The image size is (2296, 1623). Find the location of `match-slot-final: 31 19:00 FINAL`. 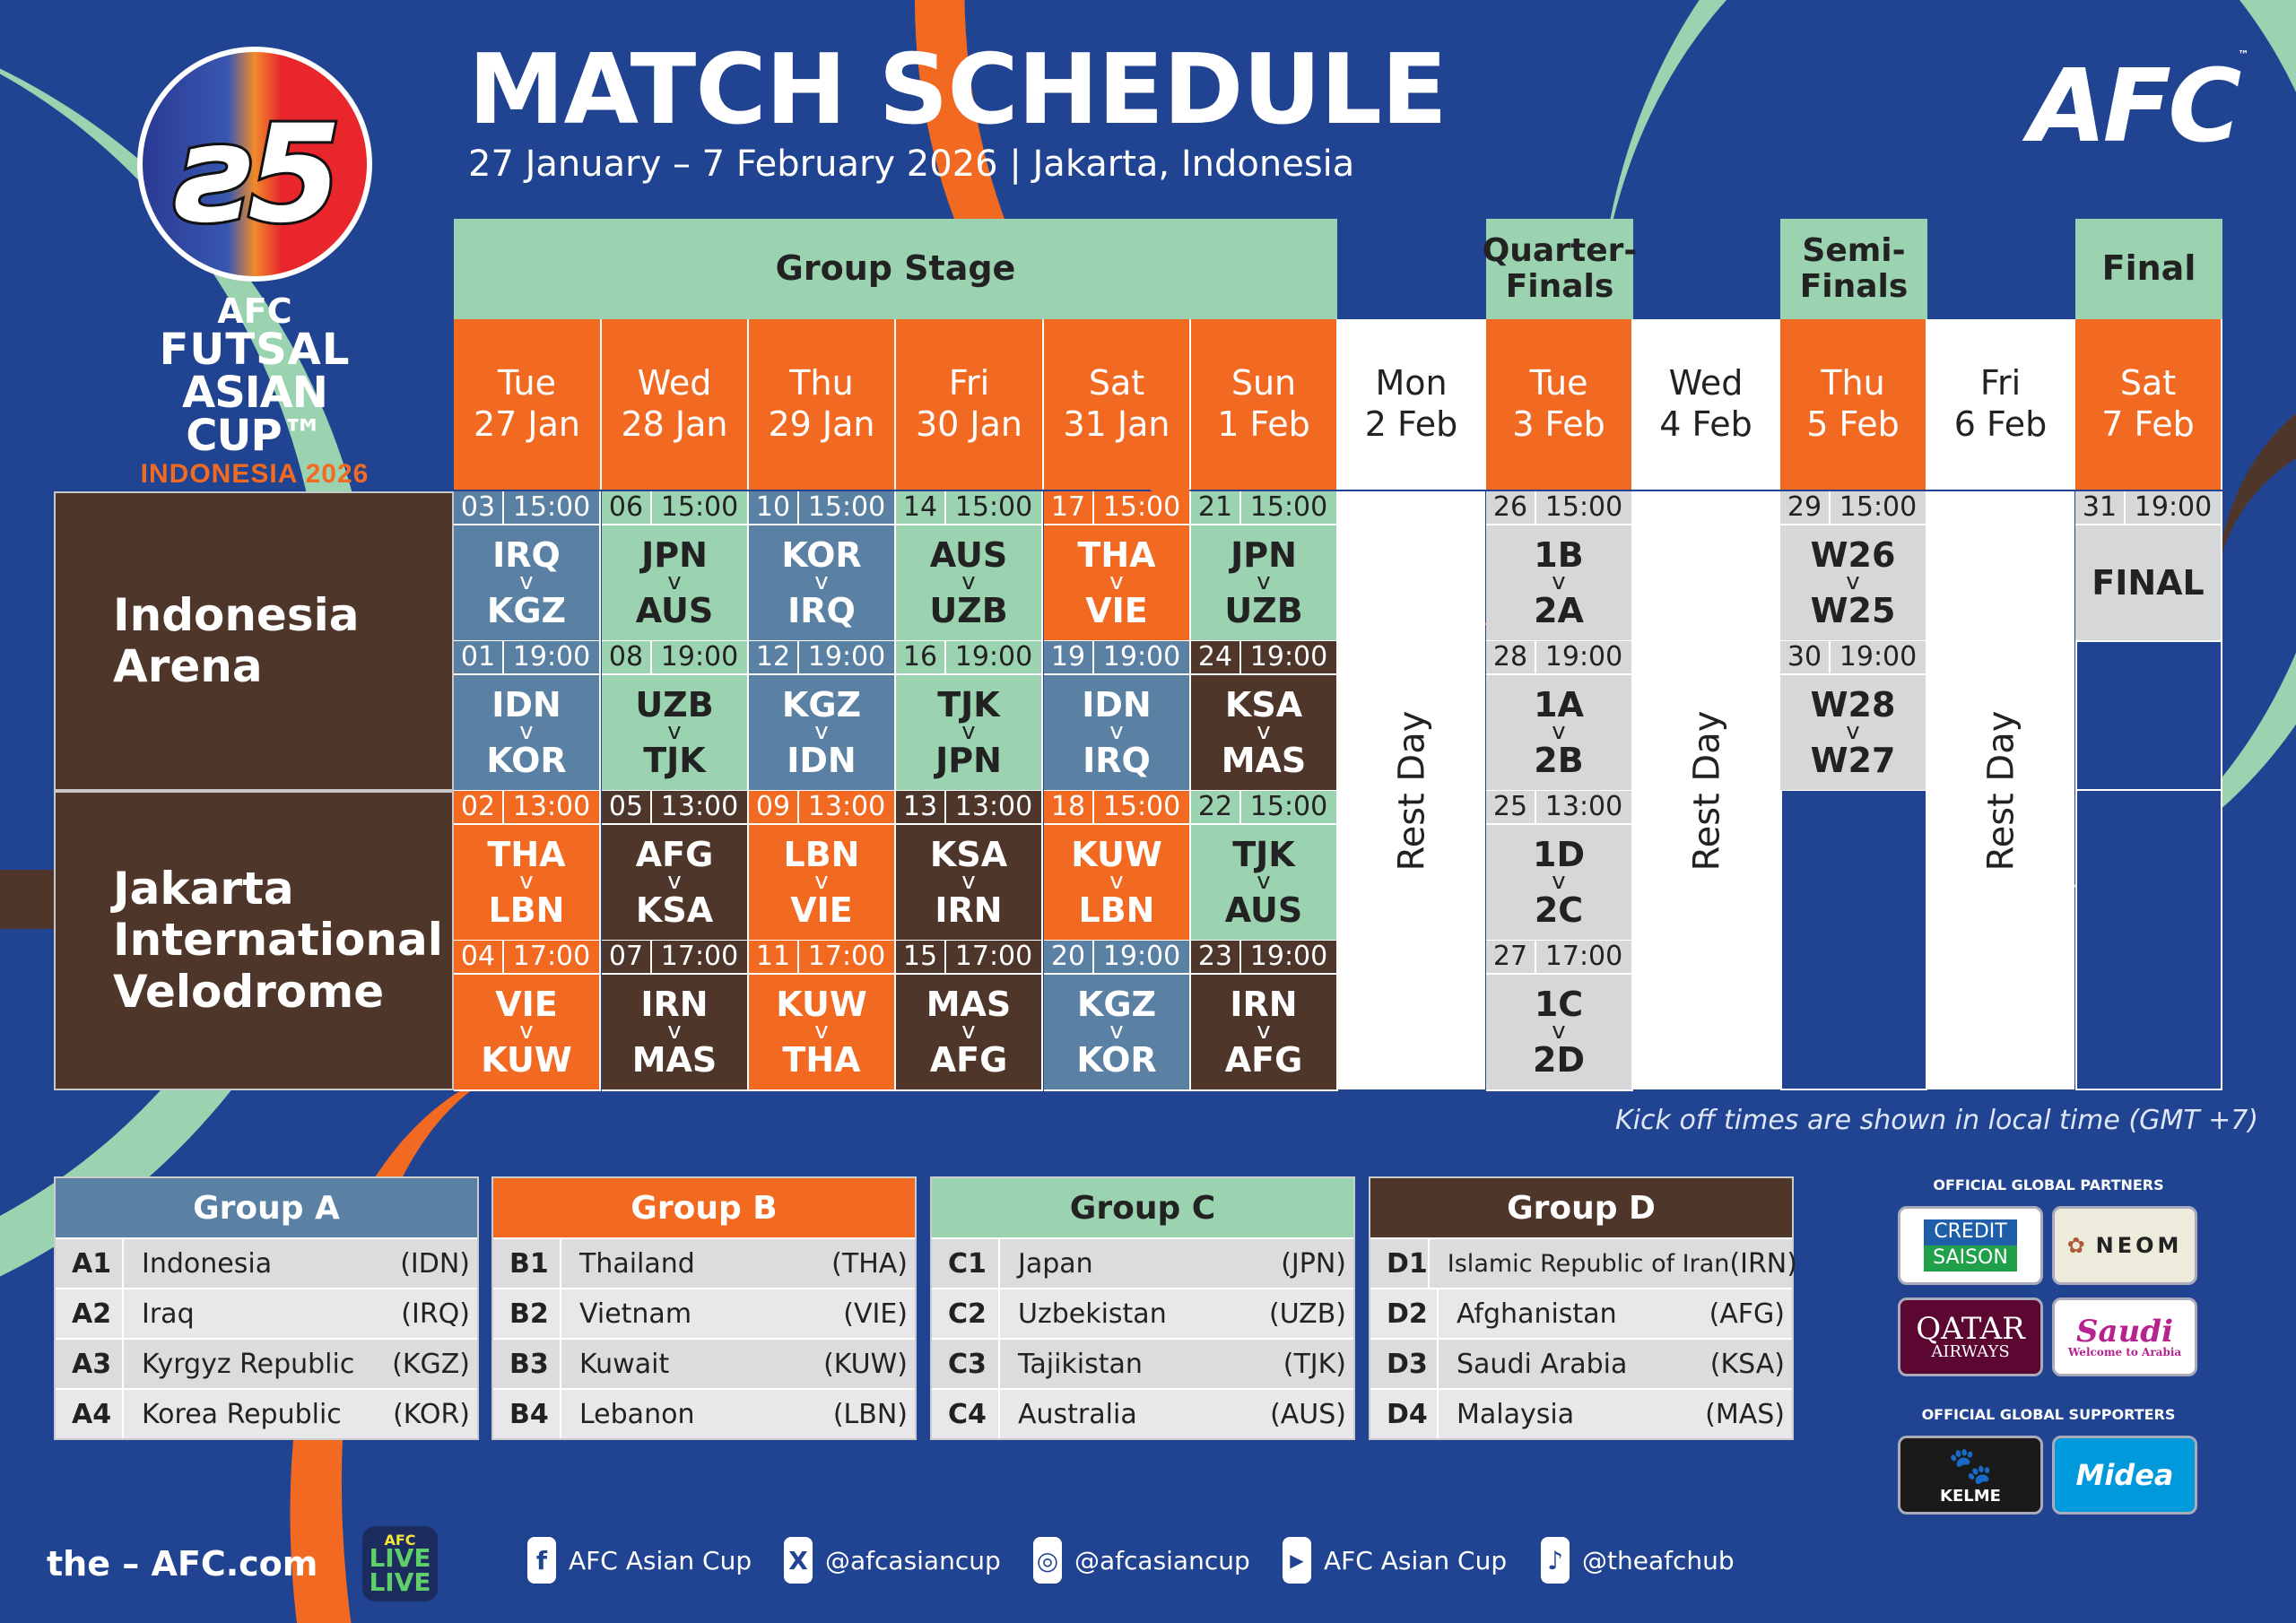

match-slot-final: 31 19:00 FINAL is located at coordinates (2148, 566).